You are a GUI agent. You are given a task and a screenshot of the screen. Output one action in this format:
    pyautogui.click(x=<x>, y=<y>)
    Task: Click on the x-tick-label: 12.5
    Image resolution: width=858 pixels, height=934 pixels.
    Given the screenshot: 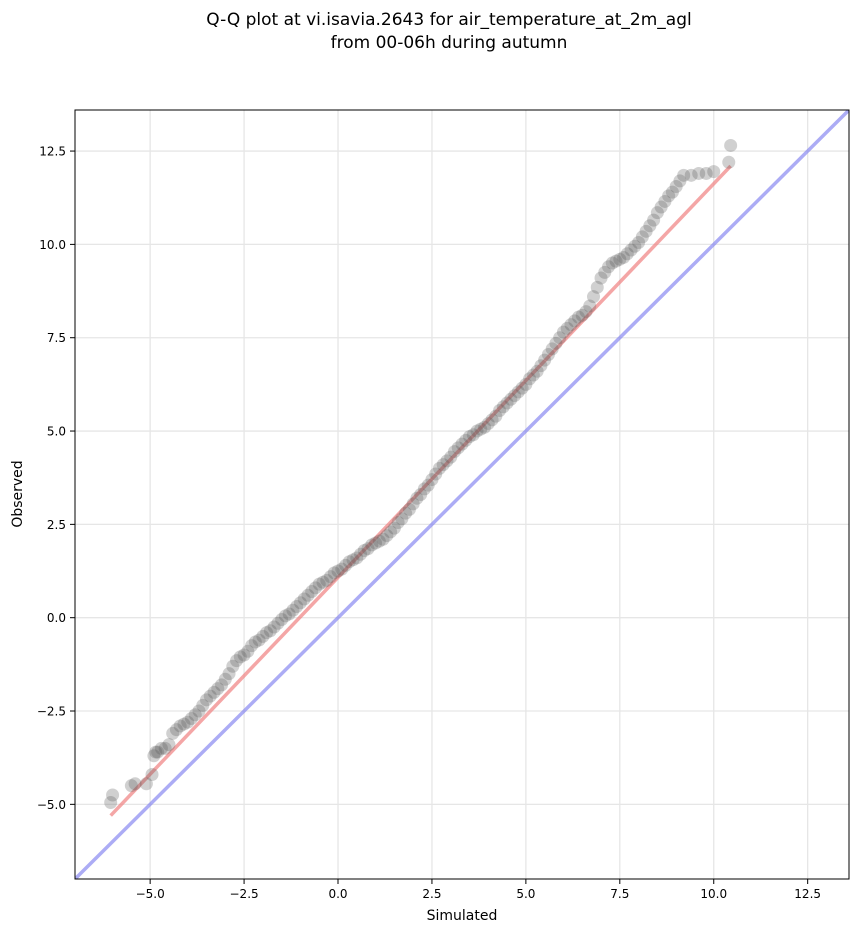 What is the action you would take?
    pyautogui.click(x=807, y=894)
    